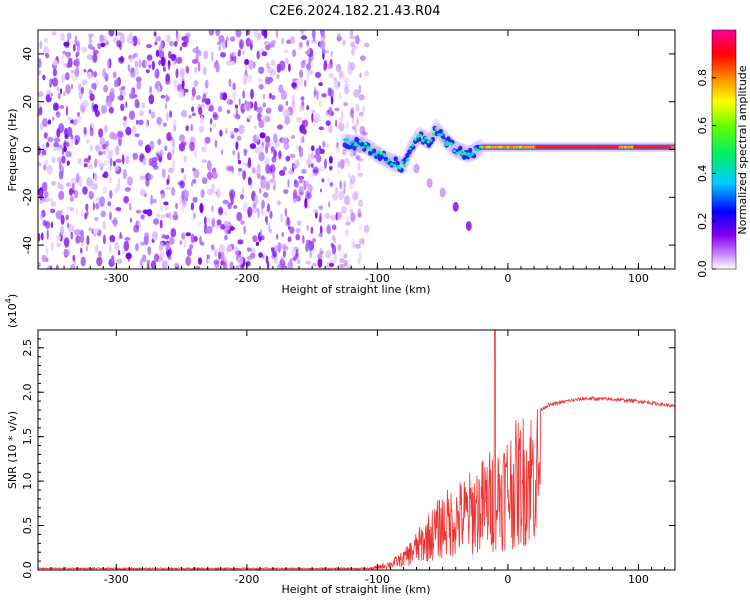 The width and height of the screenshot is (750, 600). Describe the element at coordinates (468, 226) in the screenshot. I see `branch-blob` at that location.